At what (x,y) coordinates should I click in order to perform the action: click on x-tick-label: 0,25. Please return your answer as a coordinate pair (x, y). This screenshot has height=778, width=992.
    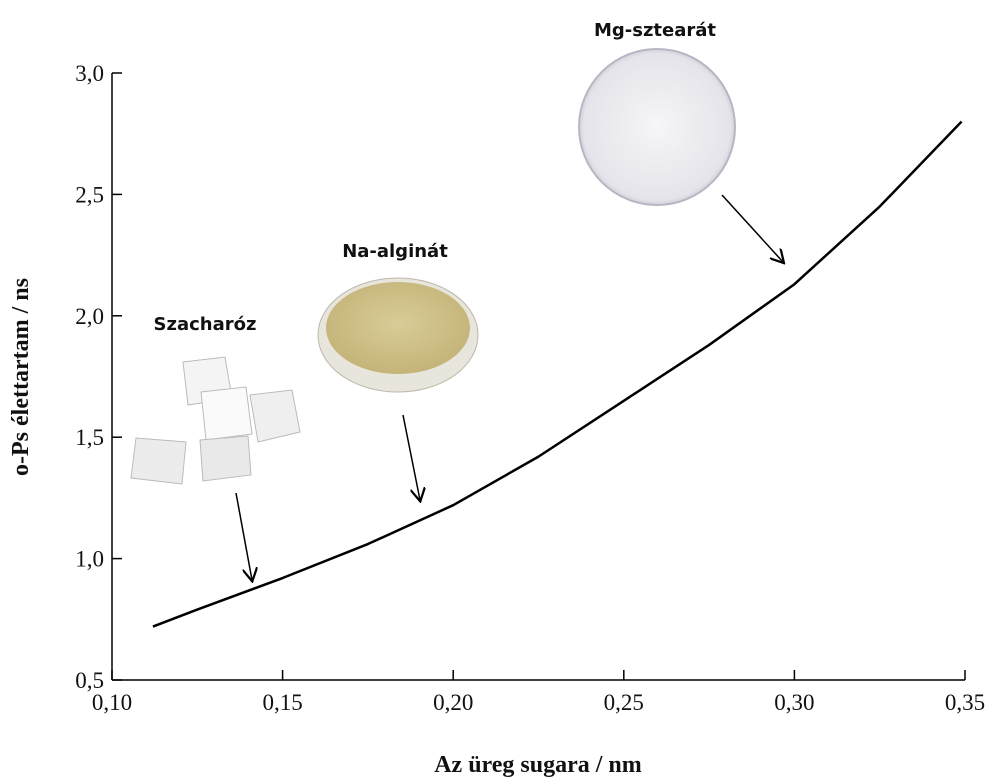
    Looking at the image, I should click on (624, 702).